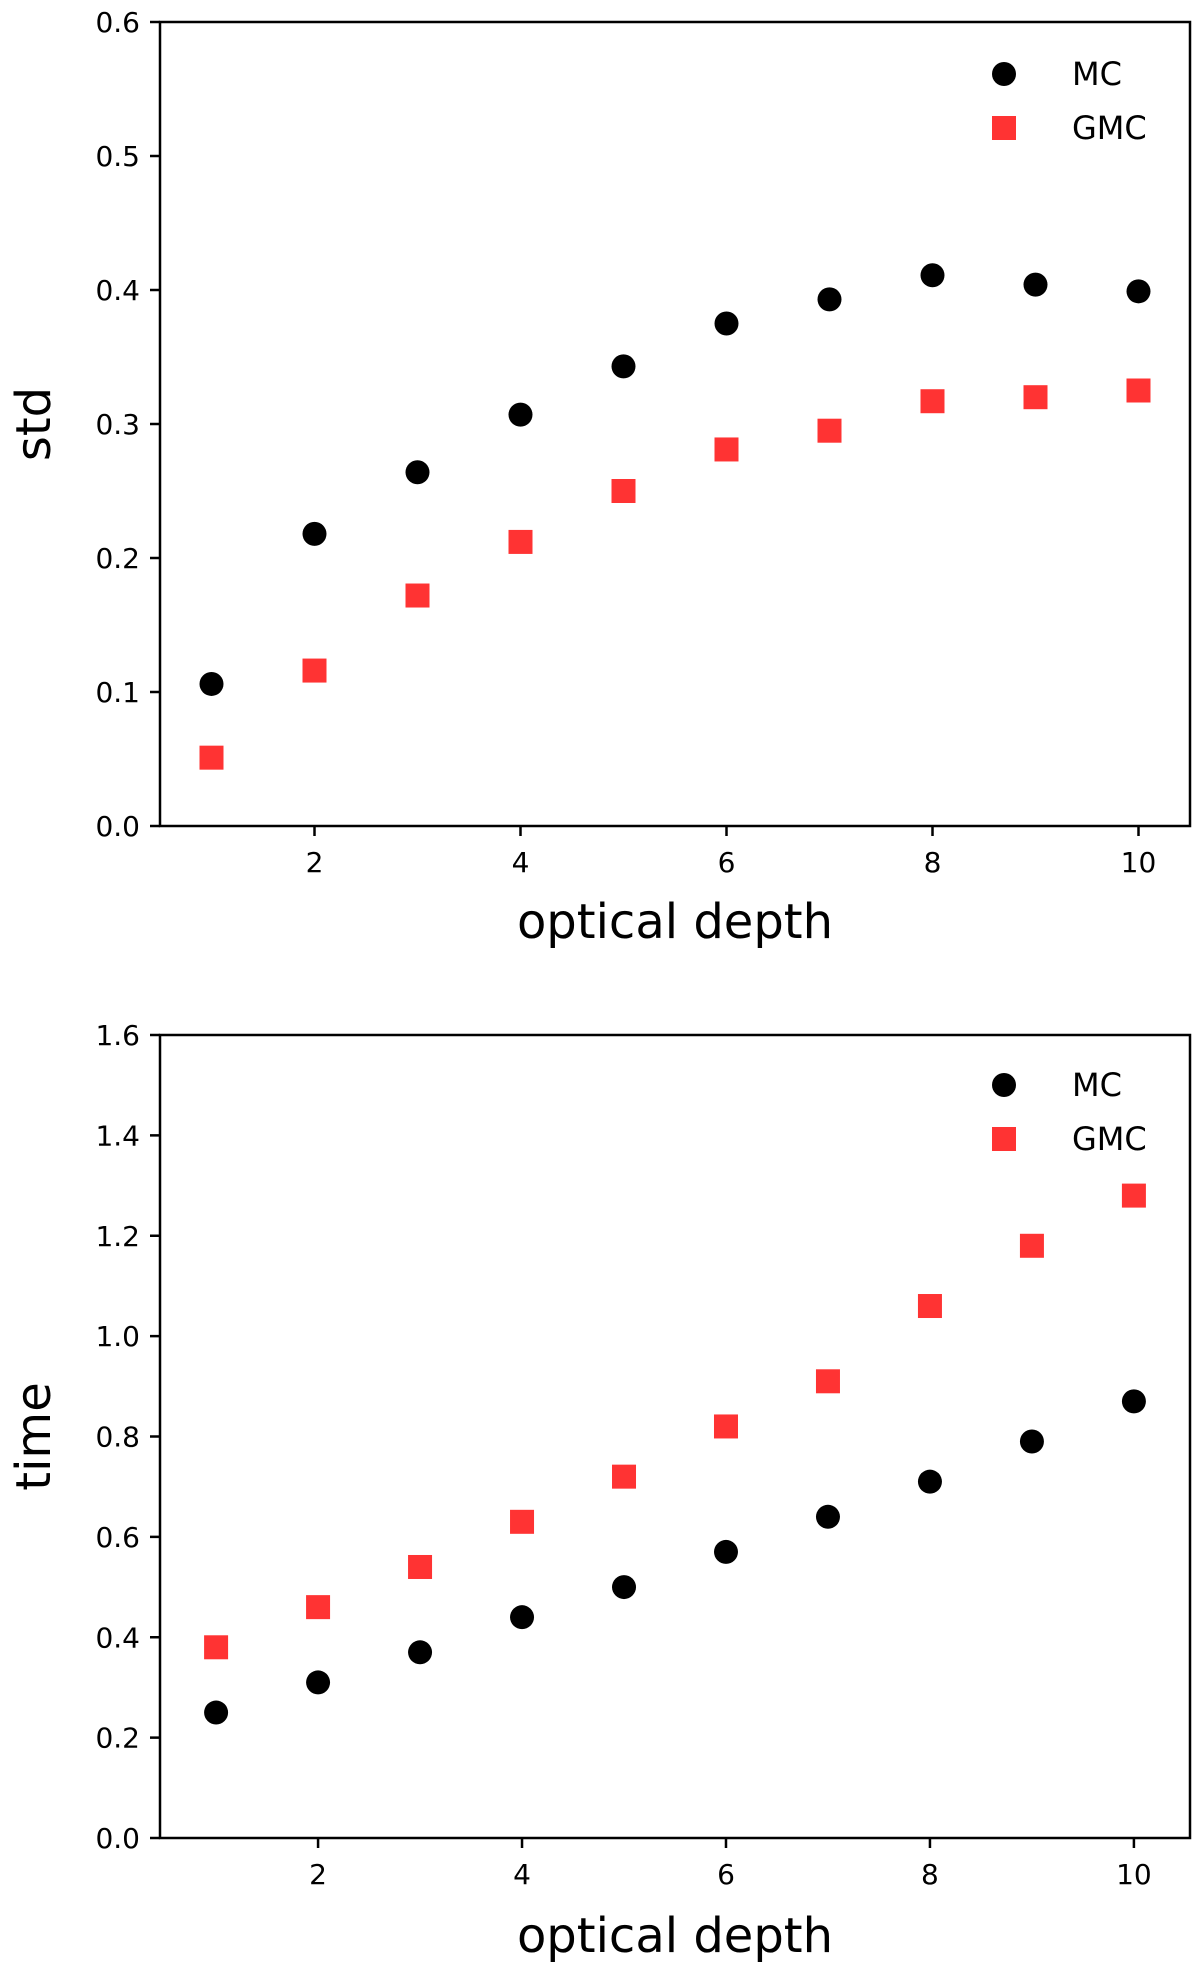  Describe the element at coordinates (117, 290) in the screenshot. I see `std-chart-y-tick-label: 0.4` at that location.